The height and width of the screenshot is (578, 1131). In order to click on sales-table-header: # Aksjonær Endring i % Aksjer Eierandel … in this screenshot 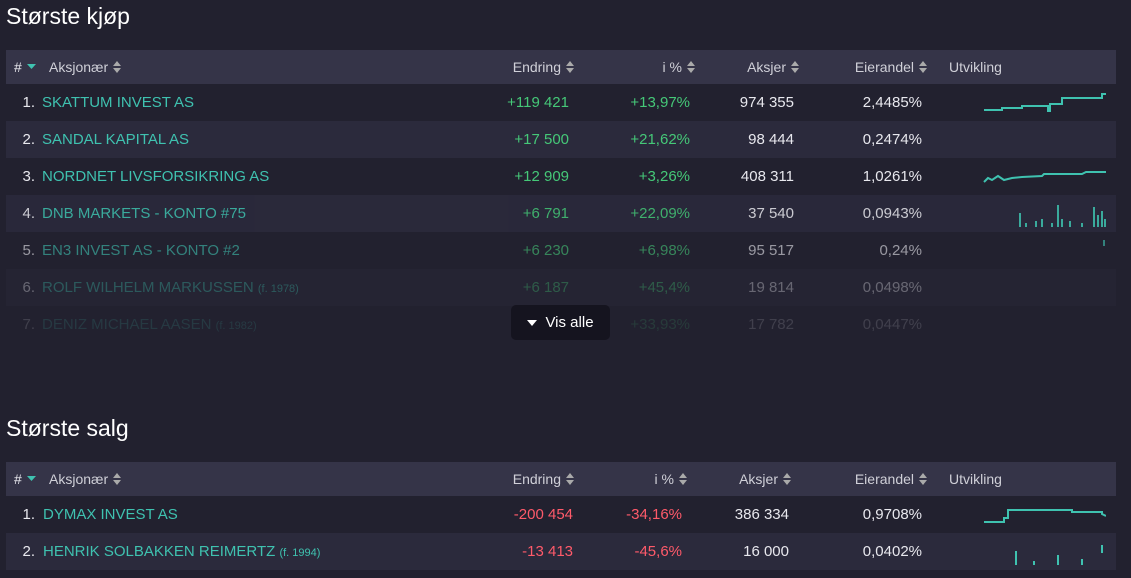, I will do `click(561, 479)`.